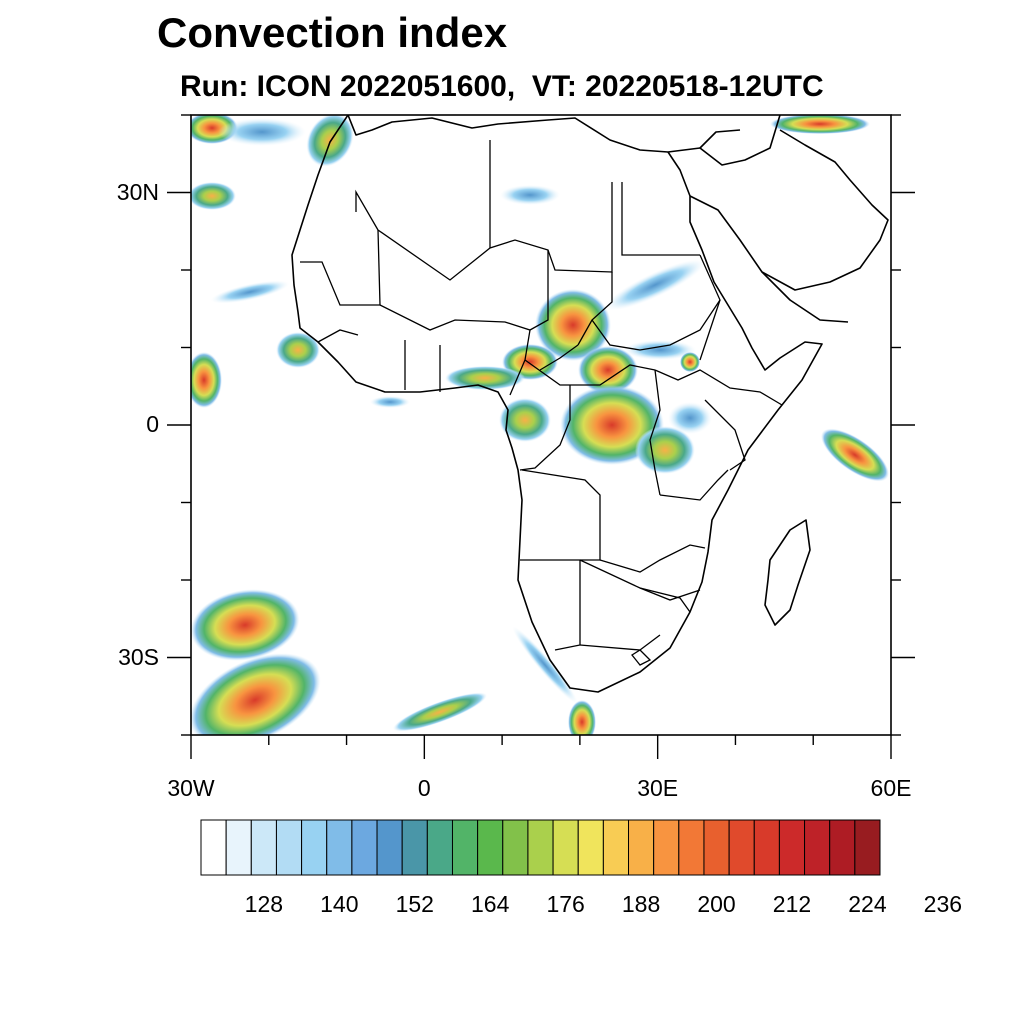  I want to click on colorbar, so click(540, 847).